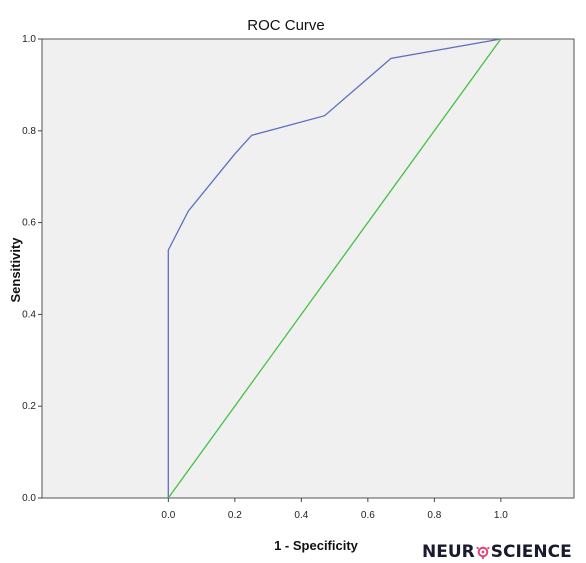 The height and width of the screenshot is (563, 586). Describe the element at coordinates (368, 515) in the screenshot. I see `x-tick-label: 0.6` at that location.